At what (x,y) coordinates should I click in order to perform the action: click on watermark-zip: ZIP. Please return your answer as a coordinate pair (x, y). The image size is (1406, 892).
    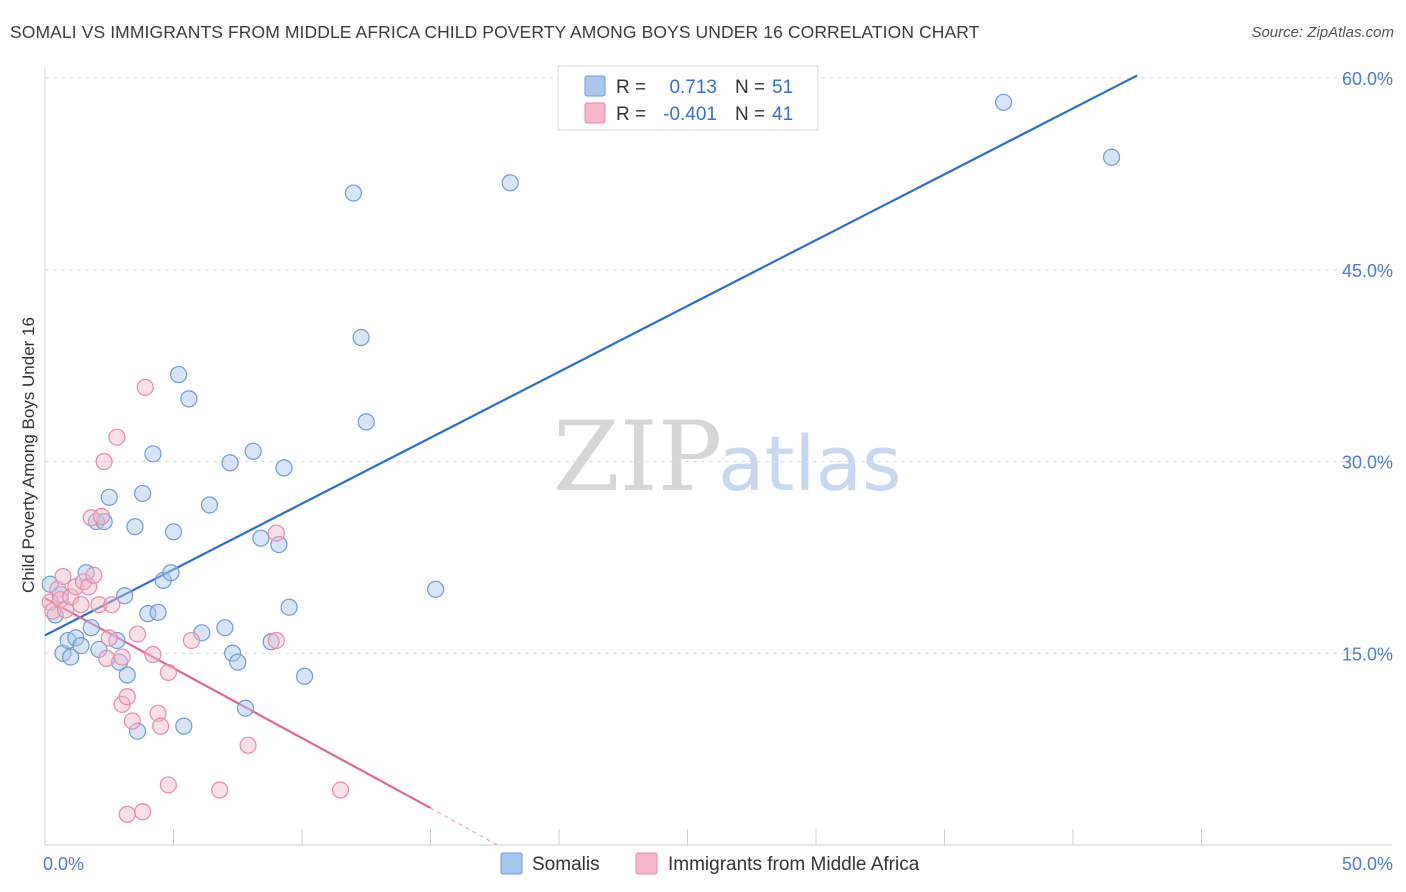
    Looking at the image, I should click on (637, 457).